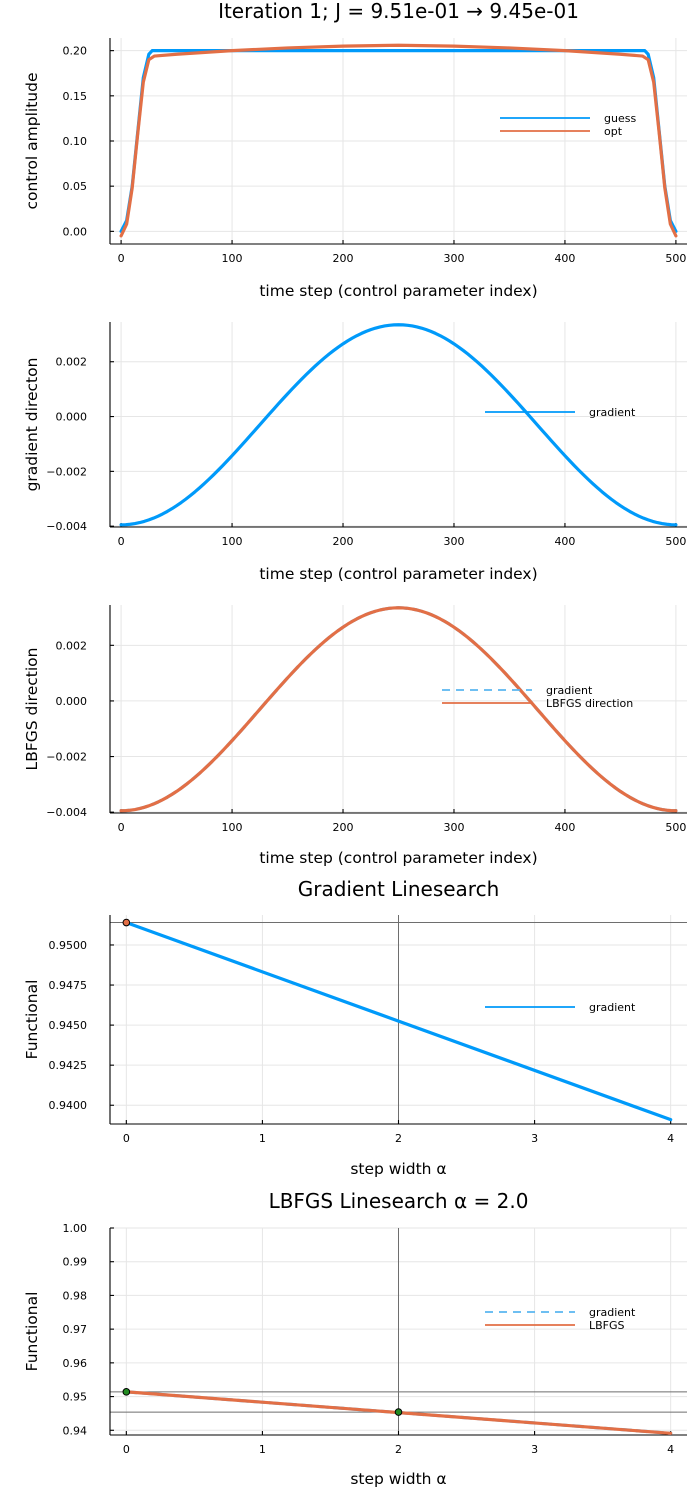 The image size is (700, 1500). Describe the element at coordinates (620, 118) in the screenshot. I see `legend-label: guess` at that location.